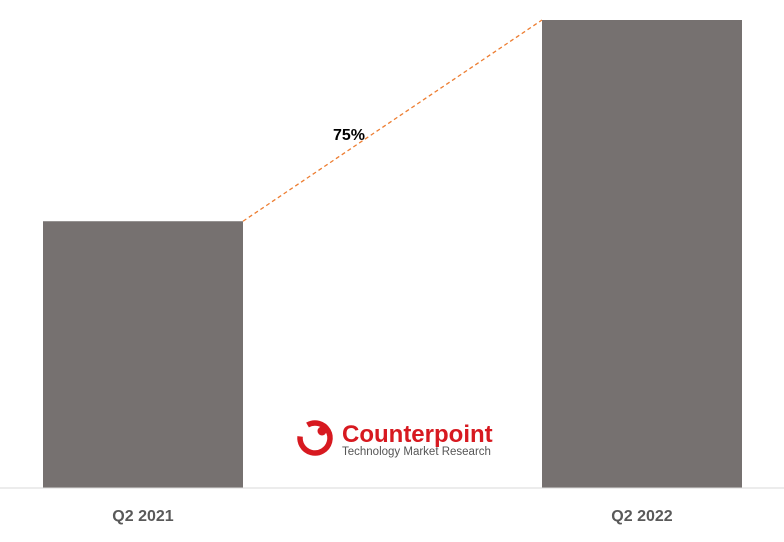  What do you see at coordinates (349, 135) in the screenshot?
I see `growth-label: 75%` at bounding box center [349, 135].